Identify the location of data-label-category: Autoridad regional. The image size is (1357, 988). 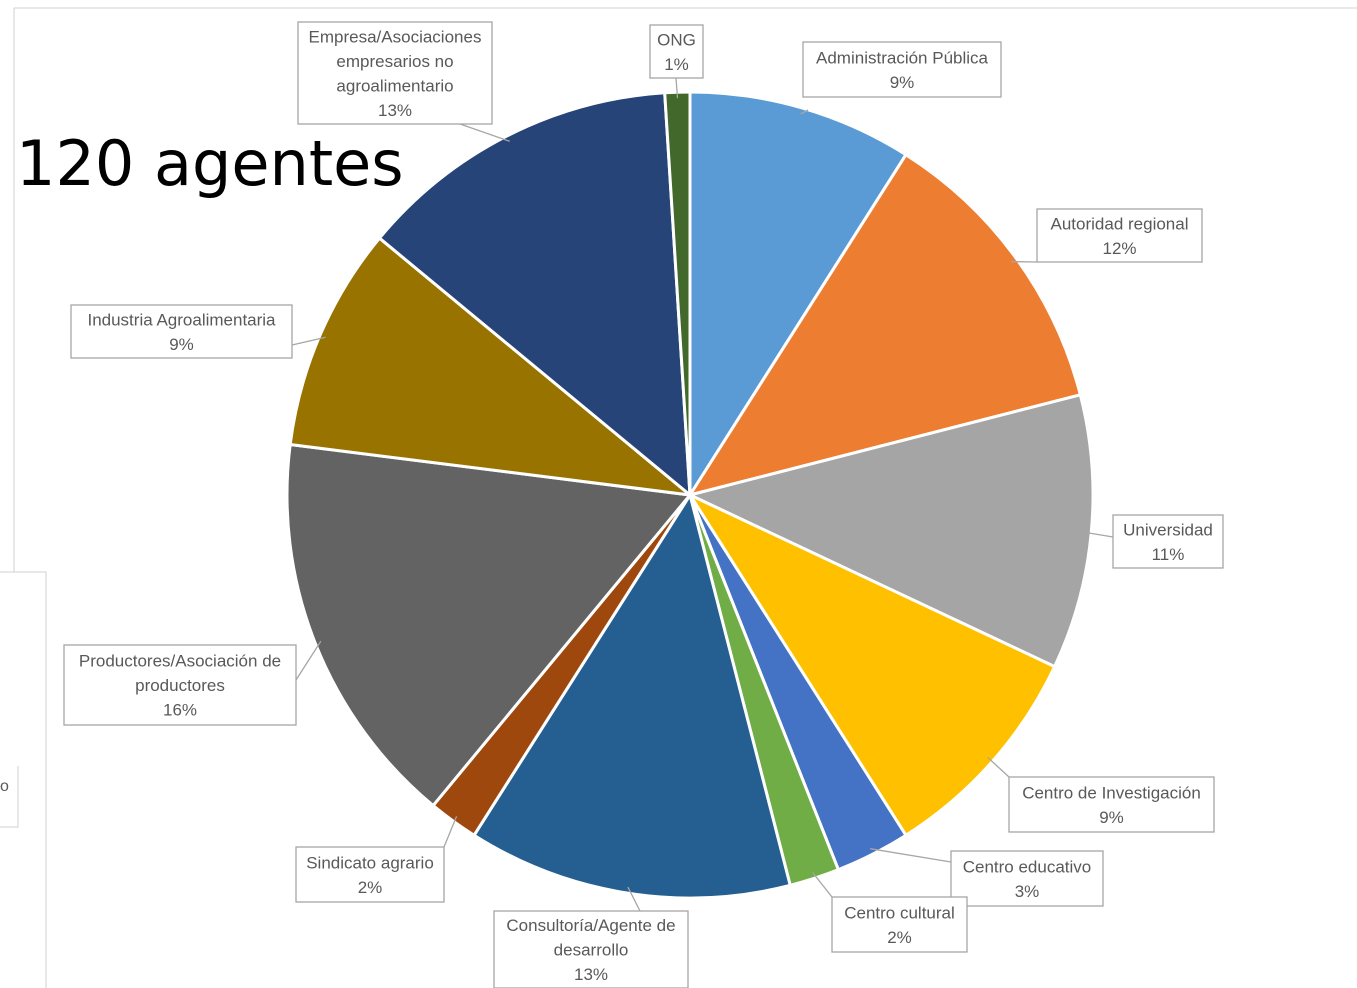
(1120, 223).